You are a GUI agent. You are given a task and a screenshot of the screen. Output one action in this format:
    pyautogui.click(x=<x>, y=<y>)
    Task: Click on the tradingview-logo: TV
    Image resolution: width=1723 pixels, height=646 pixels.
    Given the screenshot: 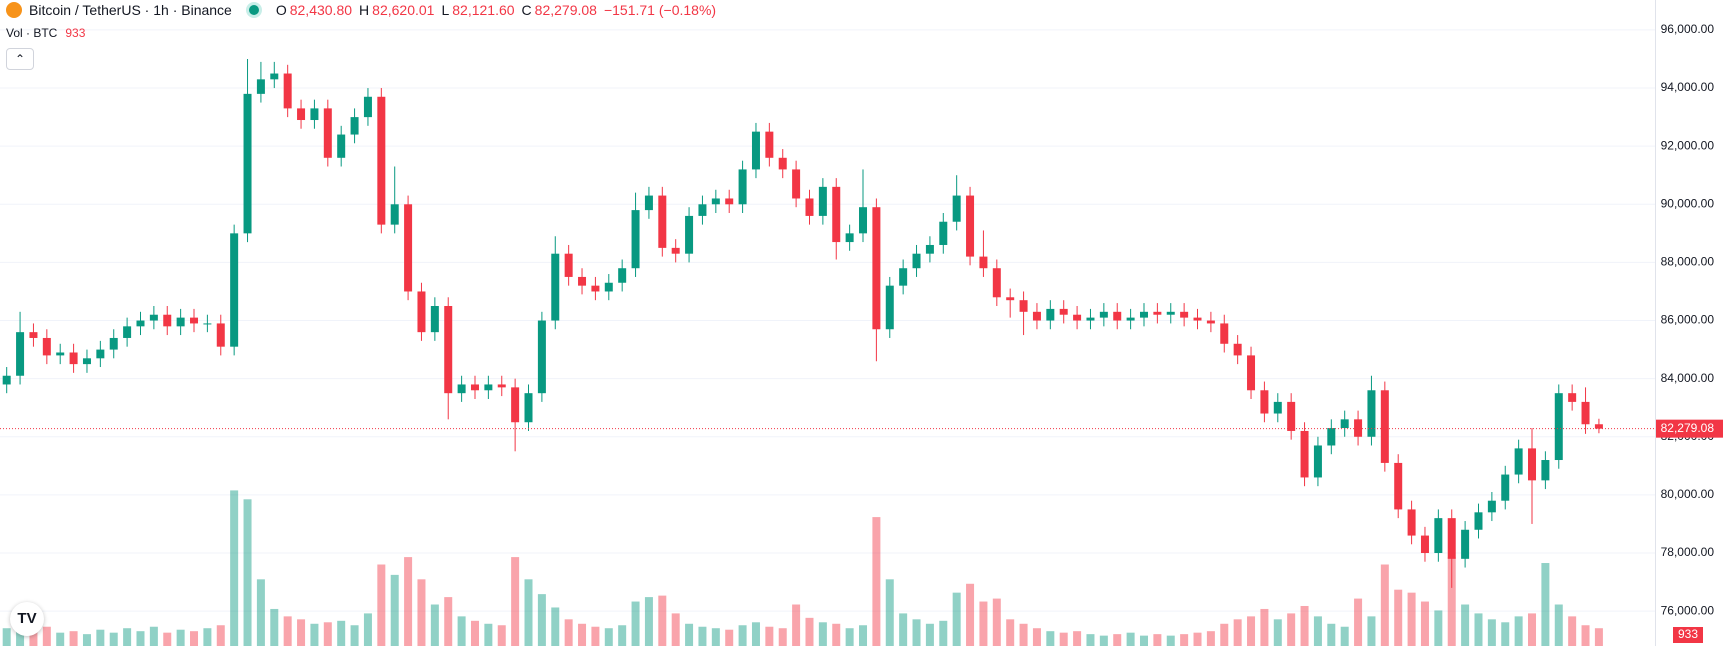 What is the action you would take?
    pyautogui.click(x=27, y=619)
    